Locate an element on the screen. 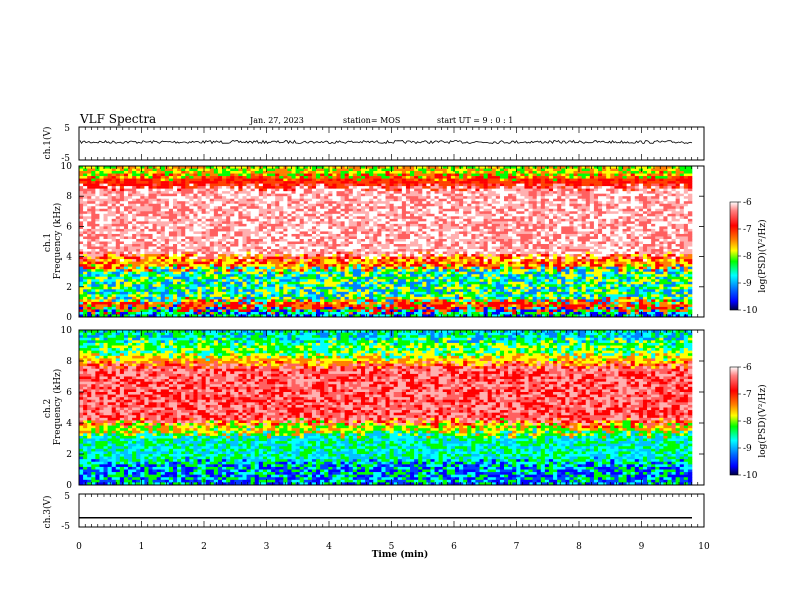  ch1-spec-ylabel-line2: Frequency (kHz) is located at coordinates (57, 241).